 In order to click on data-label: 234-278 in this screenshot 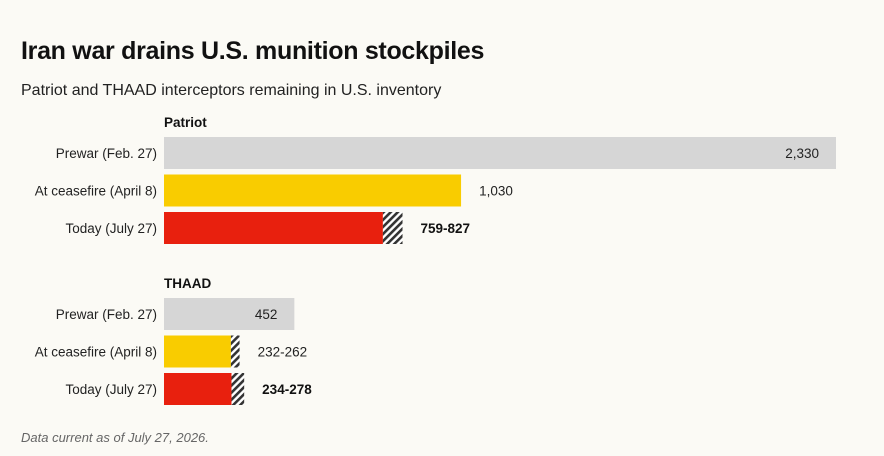, I will do `click(287, 389)`.